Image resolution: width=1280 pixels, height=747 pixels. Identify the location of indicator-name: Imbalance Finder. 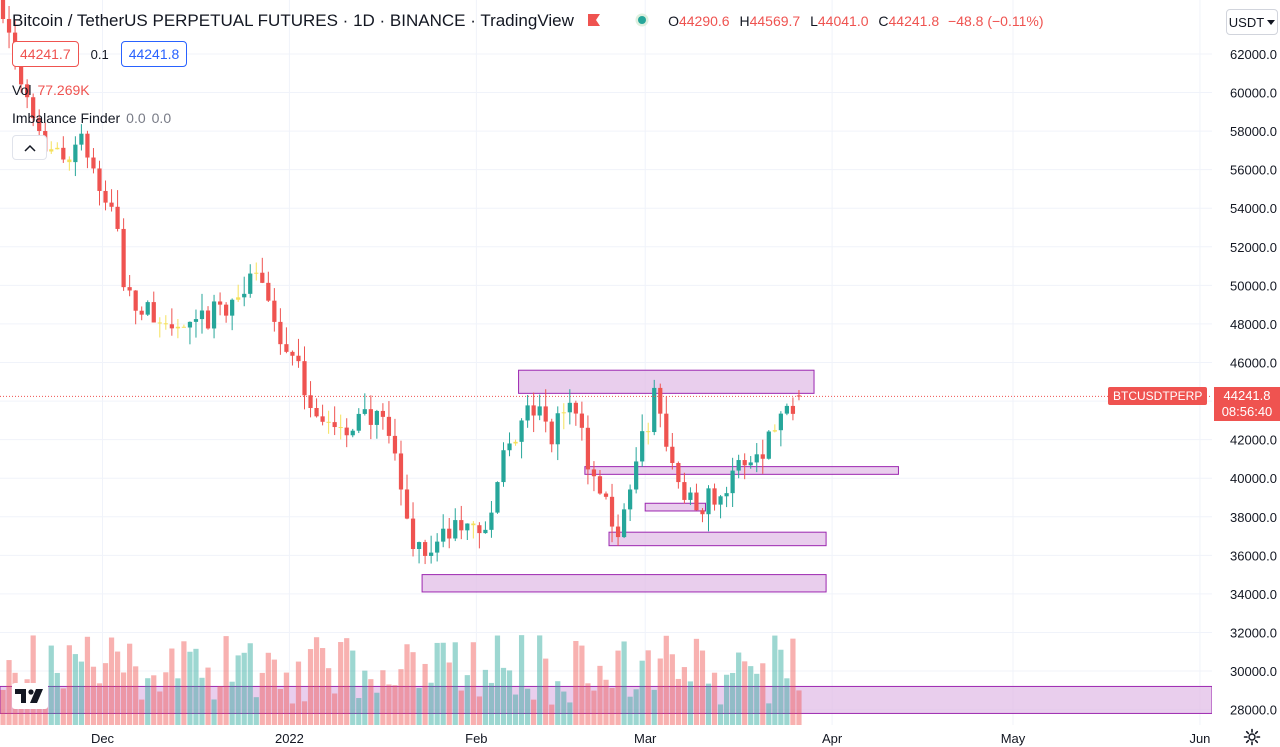
(66, 118).